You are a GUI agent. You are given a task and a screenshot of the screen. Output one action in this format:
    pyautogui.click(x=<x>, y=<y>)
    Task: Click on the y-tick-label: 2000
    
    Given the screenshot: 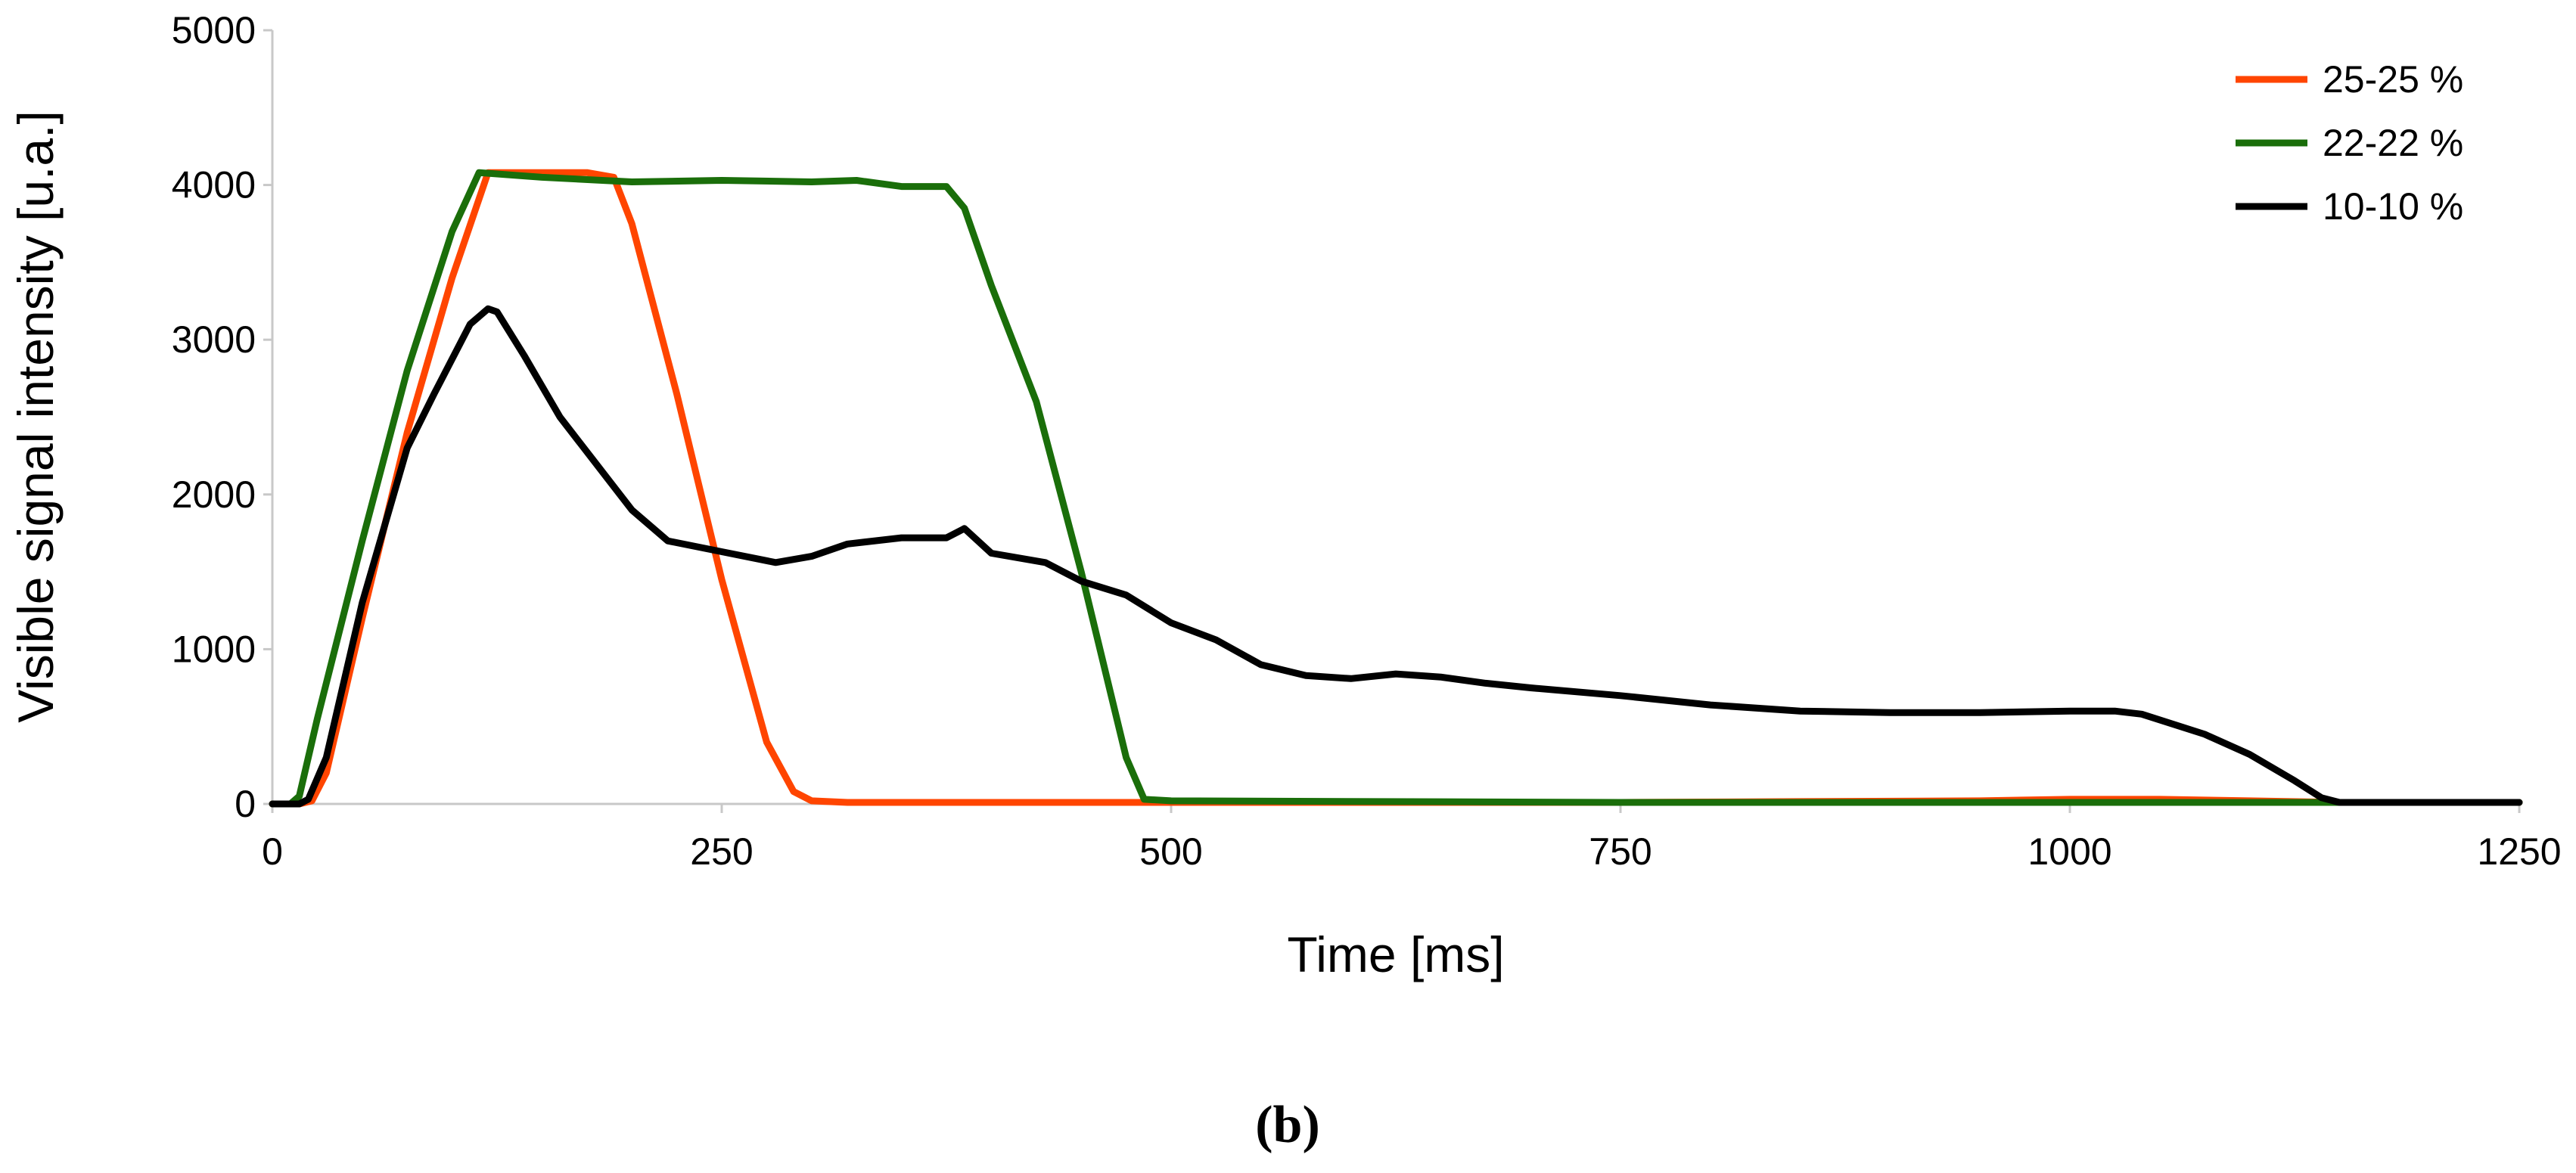 What is the action you would take?
    pyautogui.click(x=214, y=494)
    